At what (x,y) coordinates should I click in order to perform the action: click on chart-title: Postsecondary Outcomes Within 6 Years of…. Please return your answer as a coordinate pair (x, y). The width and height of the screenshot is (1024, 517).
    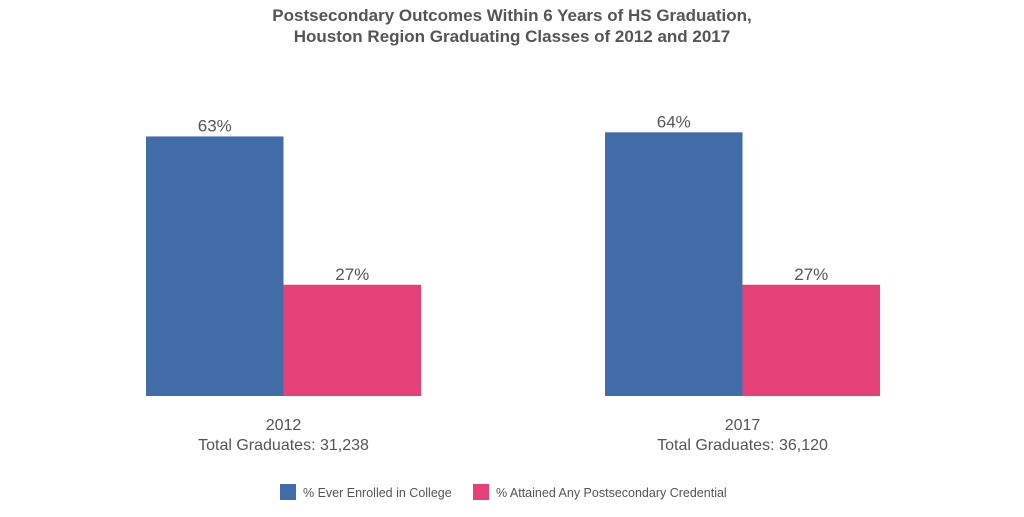
    Looking at the image, I should click on (511, 15).